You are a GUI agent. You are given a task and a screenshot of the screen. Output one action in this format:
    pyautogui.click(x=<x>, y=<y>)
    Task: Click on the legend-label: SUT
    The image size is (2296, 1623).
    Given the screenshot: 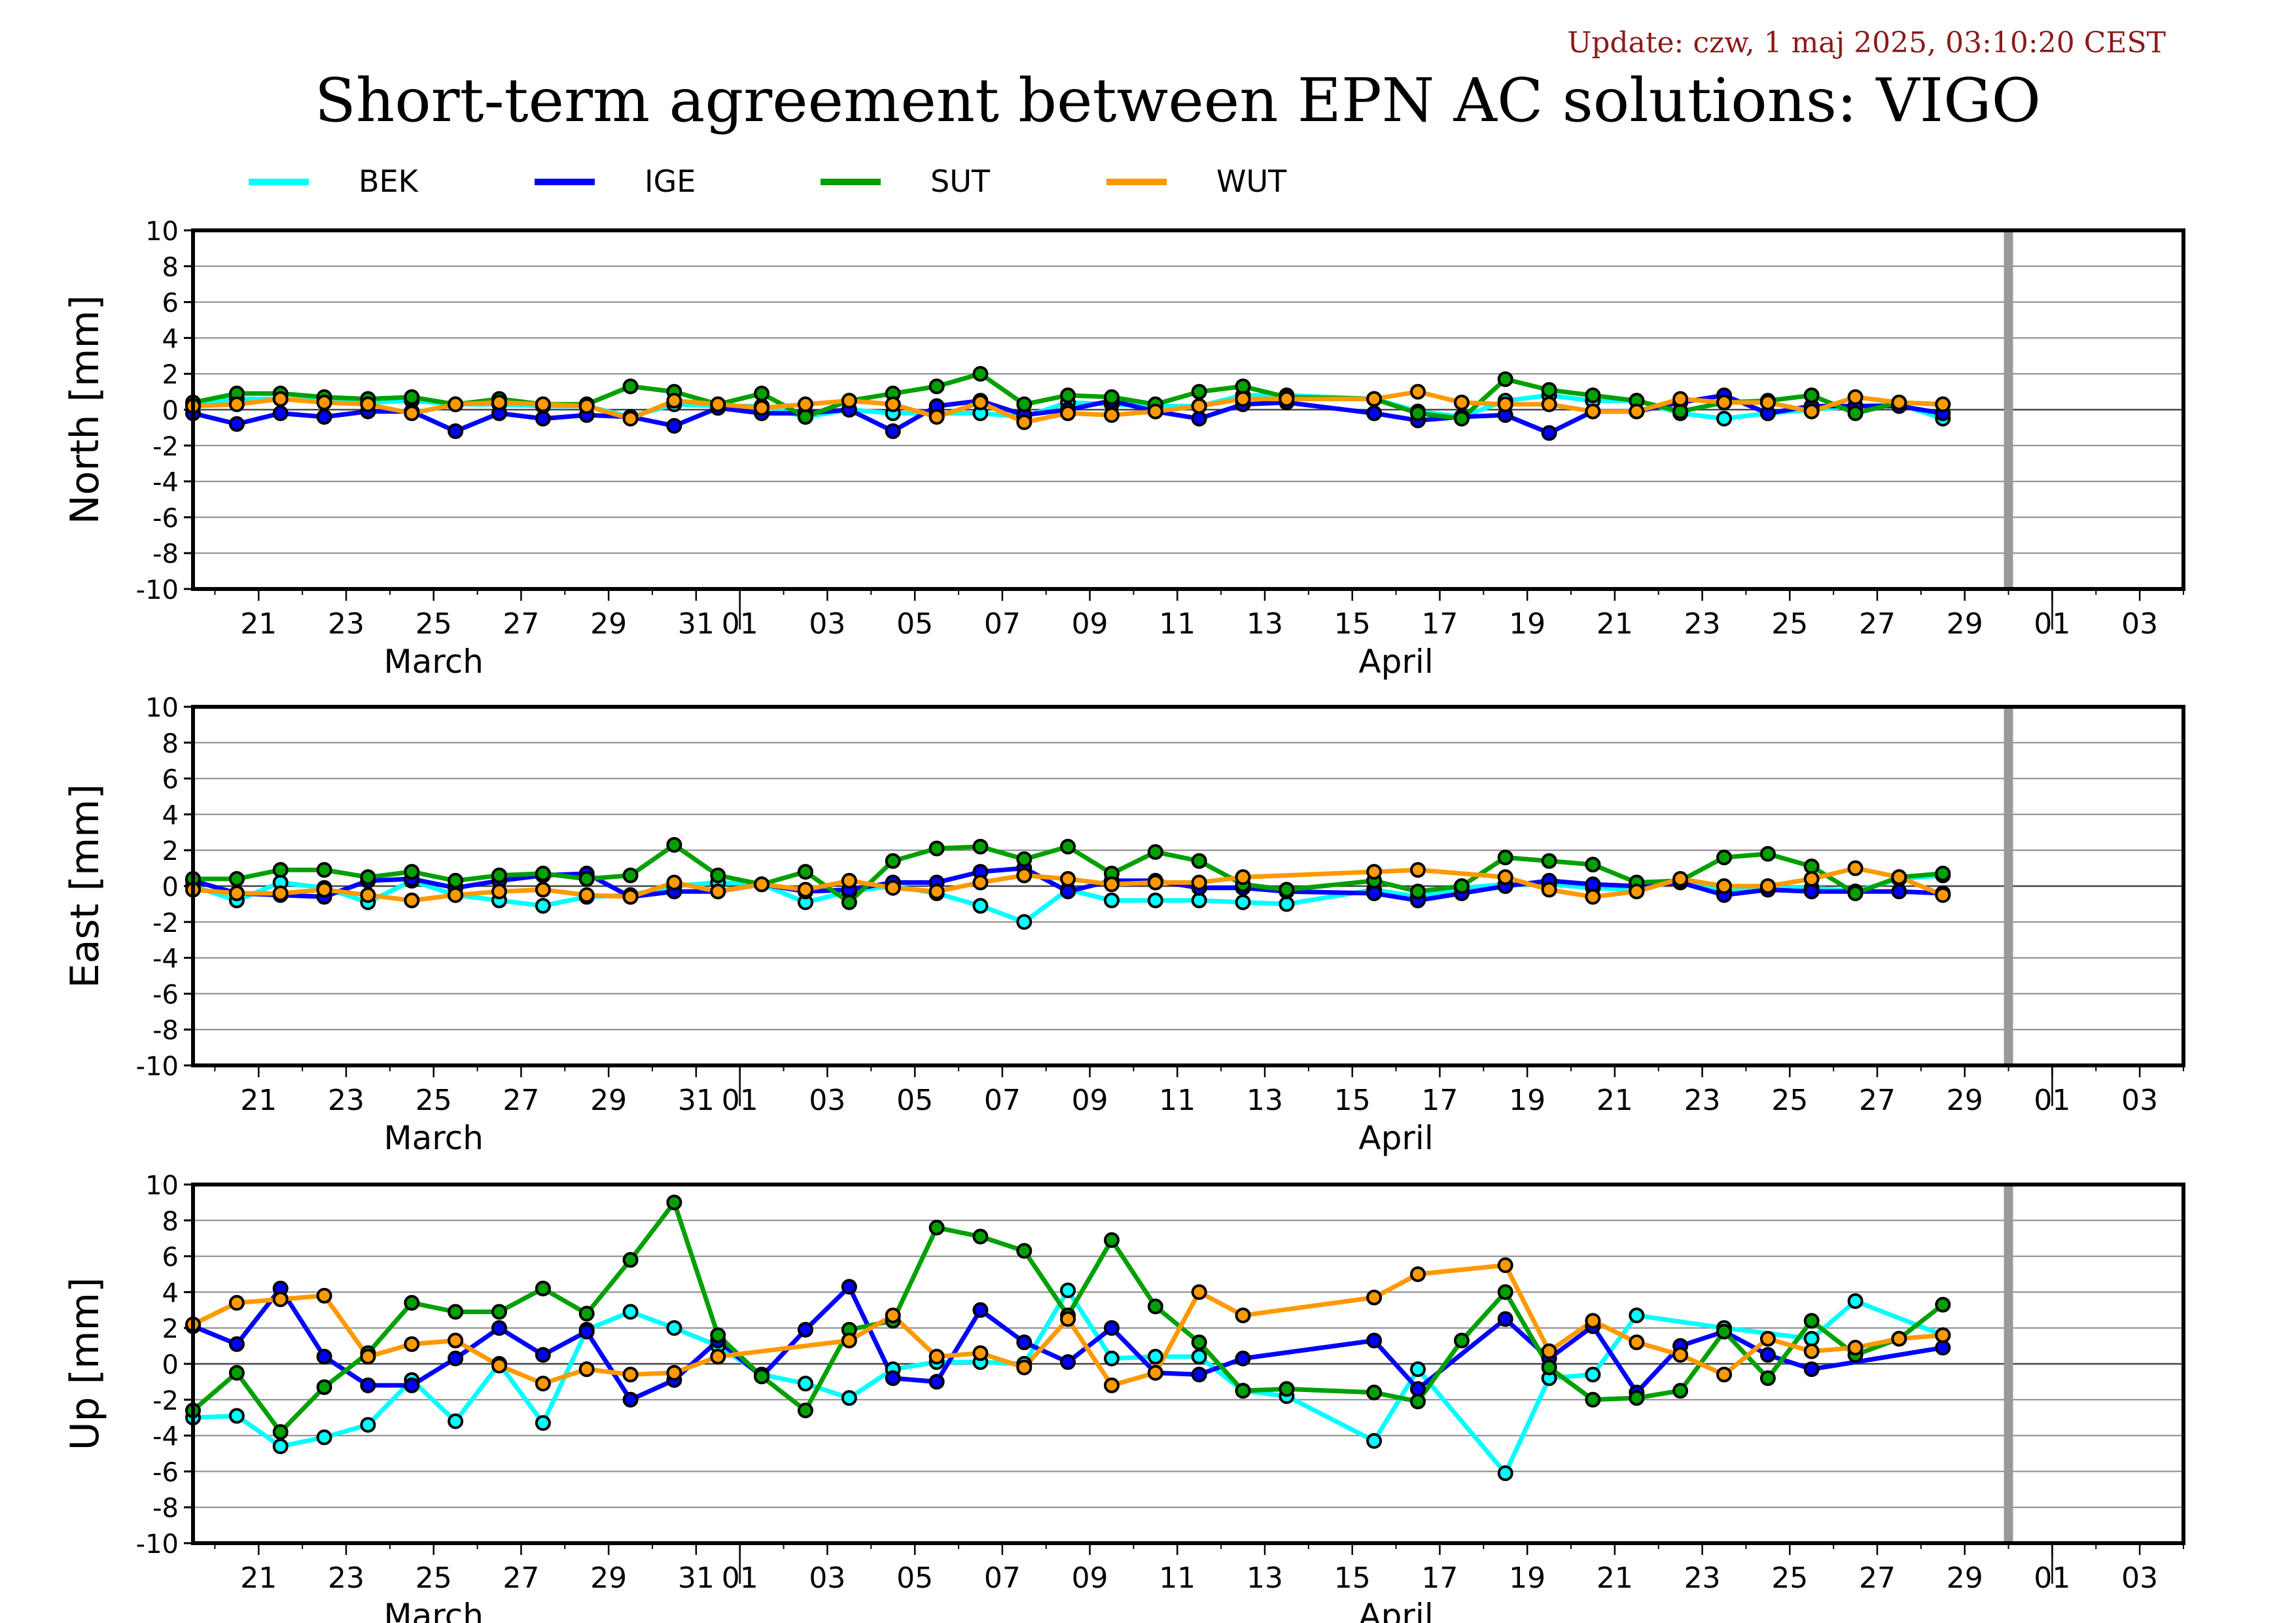 What is the action you would take?
    pyautogui.click(x=961, y=182)
    